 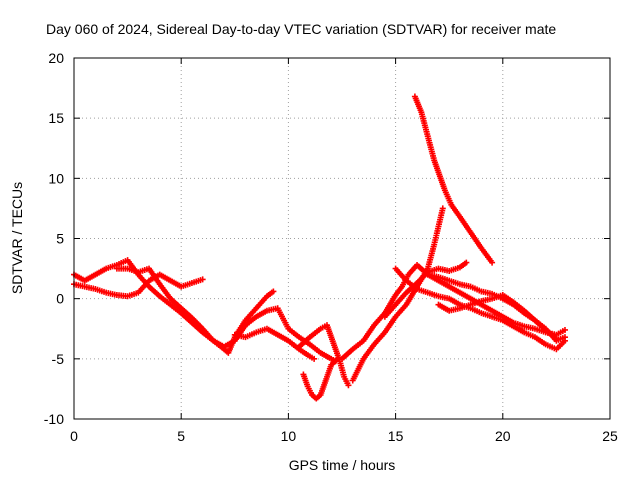 What do you see at coordinates (17, 238) in the screenshot?
I see `y-axis-label: SDTVAR / TECUs` at bounding box center [17, 238].